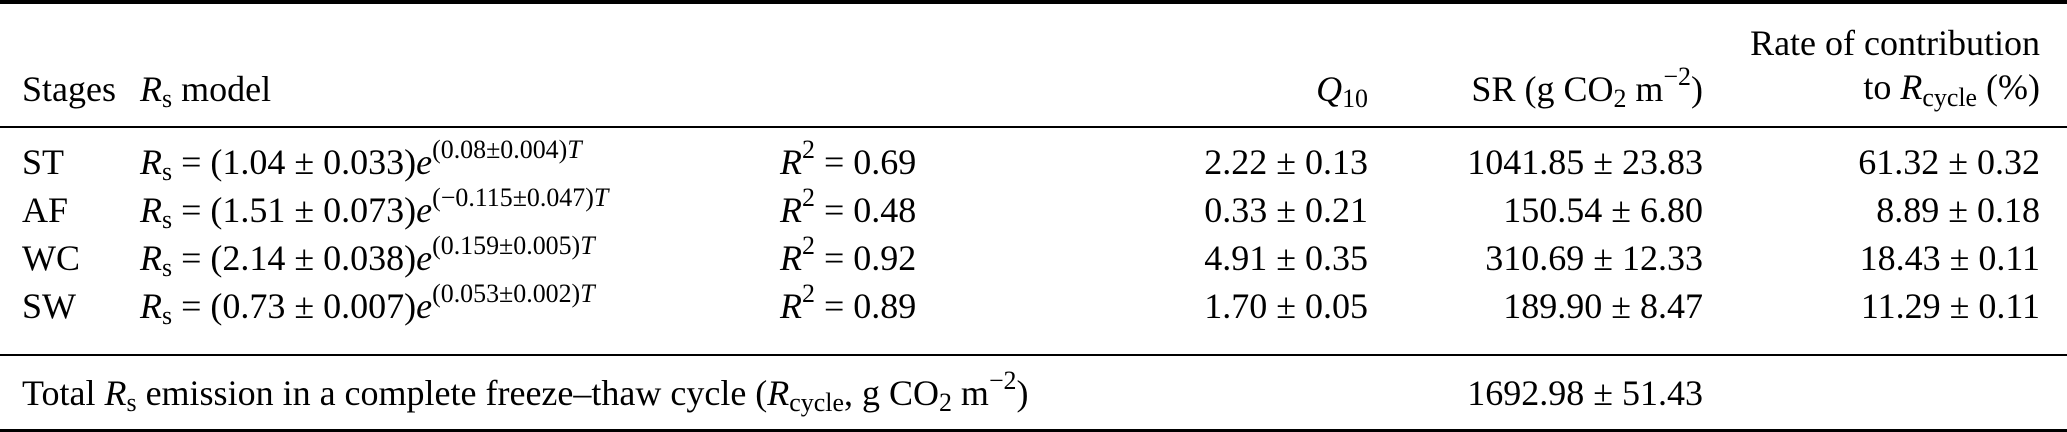  Describe the element at coordinates (1286, 306) in the screenshot. I see `q10-cell: 1.70 ± 0.05` at that location.